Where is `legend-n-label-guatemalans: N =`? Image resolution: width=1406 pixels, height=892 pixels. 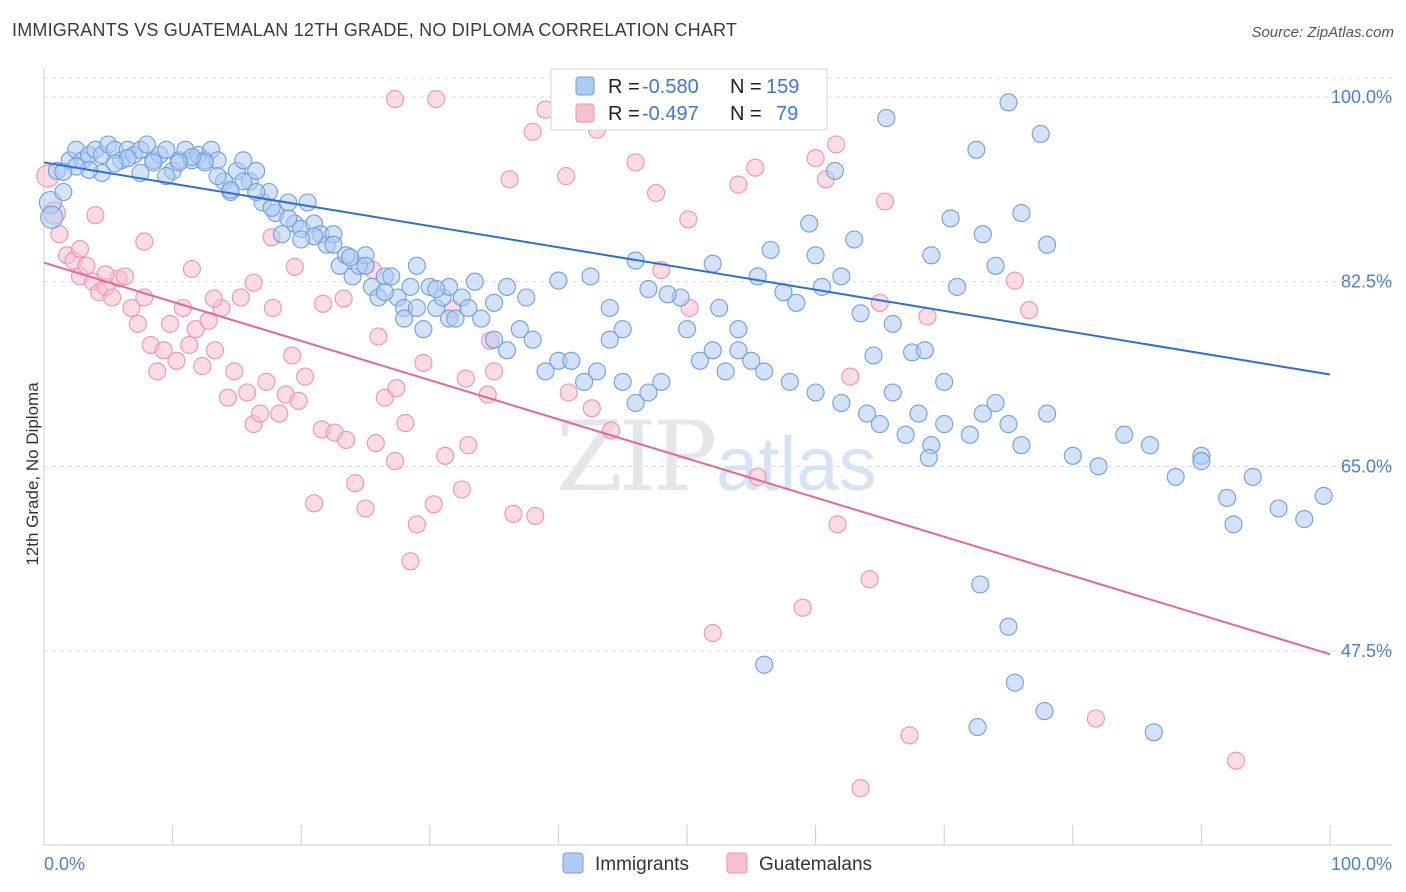 legend-n-label-guatemalans: N = is located at coordinates (746, 114).